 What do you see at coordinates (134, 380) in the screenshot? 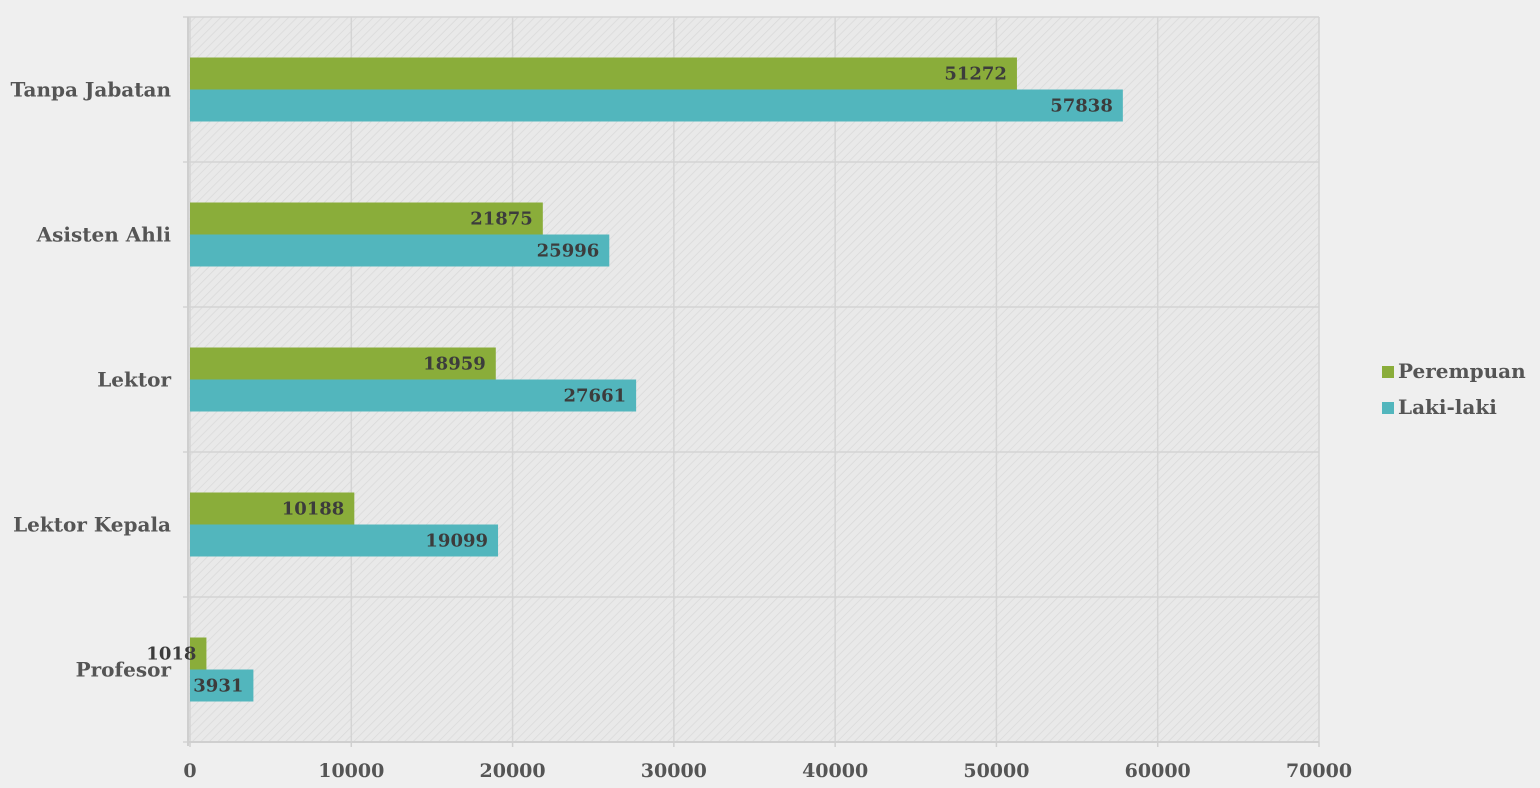
I see `category-label: Lektor` at bounding box center [134, 380].